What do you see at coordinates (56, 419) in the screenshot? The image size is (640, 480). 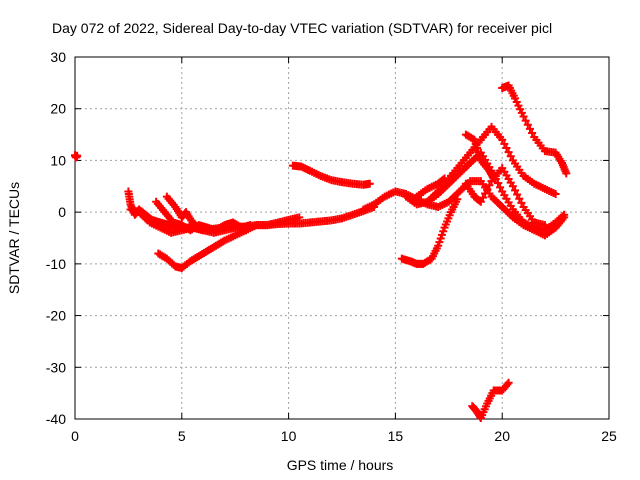 I see `y-tick-label: -40` at bounding box center [56, 419].